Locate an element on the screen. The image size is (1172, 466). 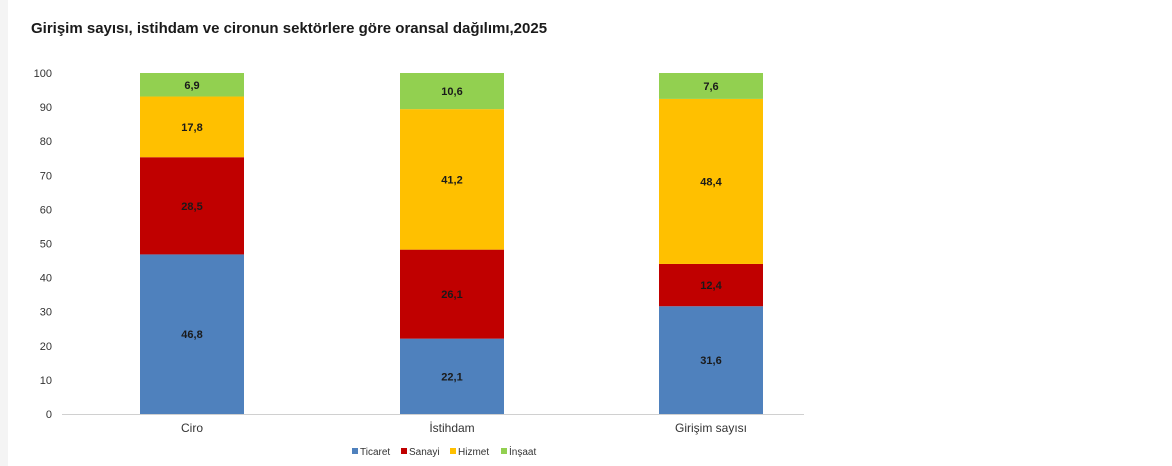
legend-entry: Ticaret is located at coordinates (375, 452).